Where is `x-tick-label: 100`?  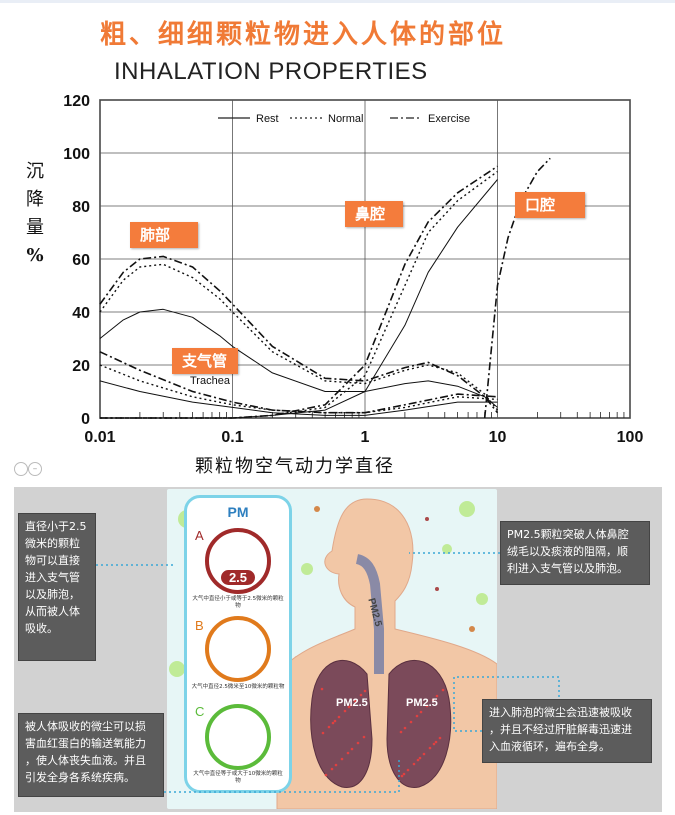 x-tick-label: 100 is located at coordinates (630, 437).